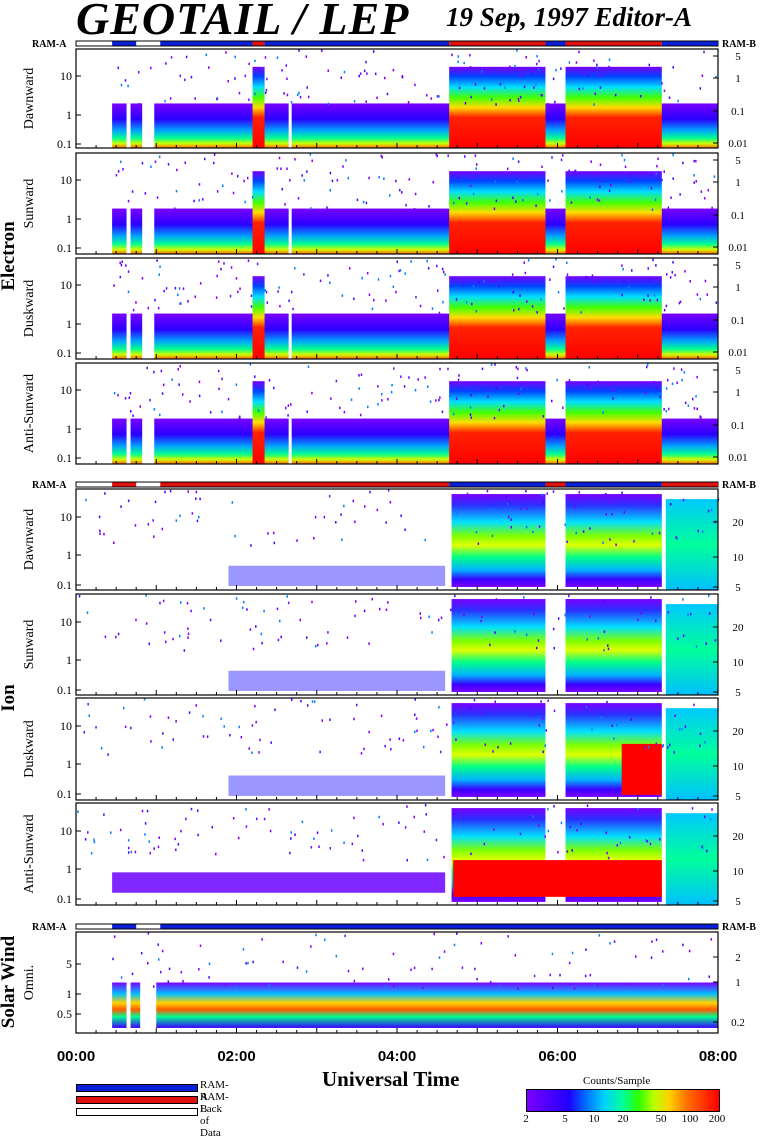  I want to click on legend-label: RAM-A, so click(214, 1091).